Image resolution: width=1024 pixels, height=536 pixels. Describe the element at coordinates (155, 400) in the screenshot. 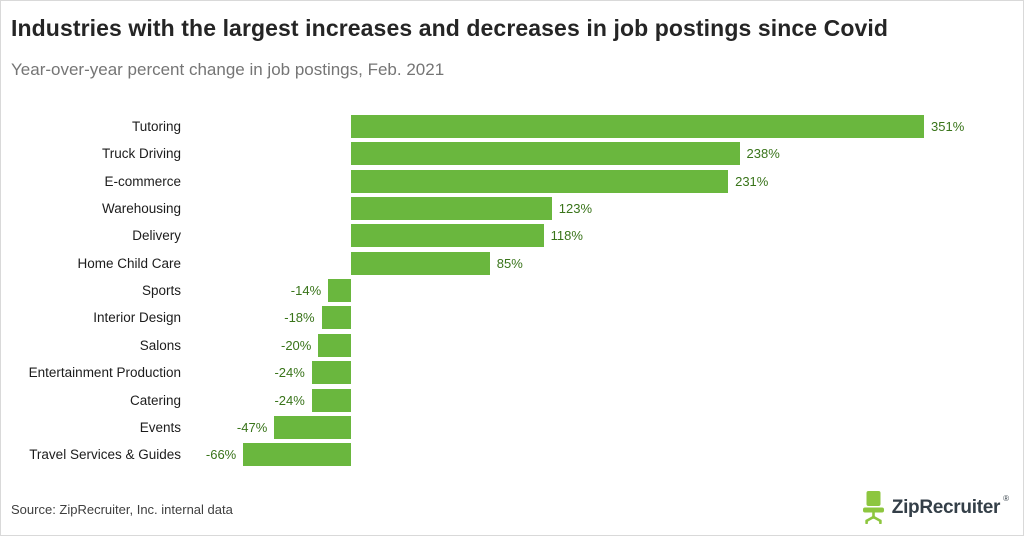

I see `category-label: Catering` at that location.